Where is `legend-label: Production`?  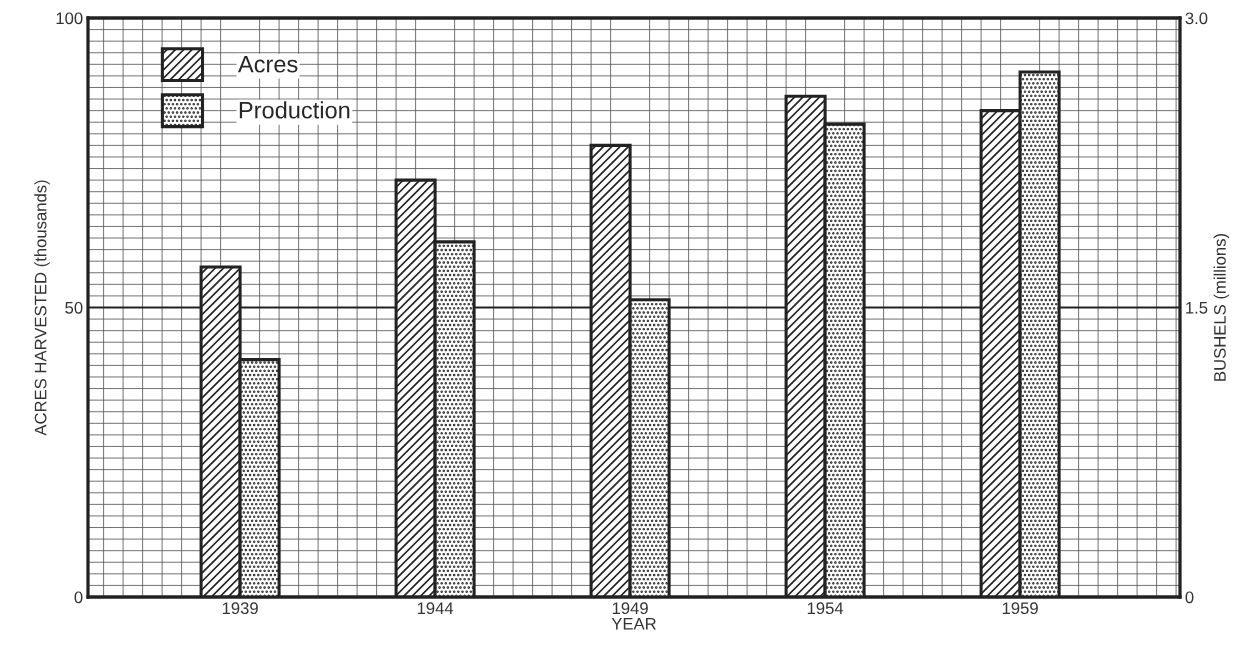
legend-label: Production is located at coordinates (294, 110).